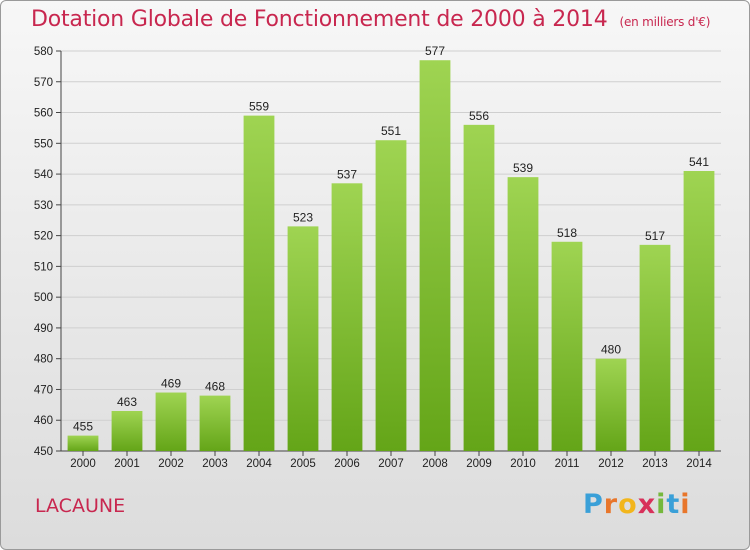  I want to click on y-tick-label: 500, so click(43, 298).